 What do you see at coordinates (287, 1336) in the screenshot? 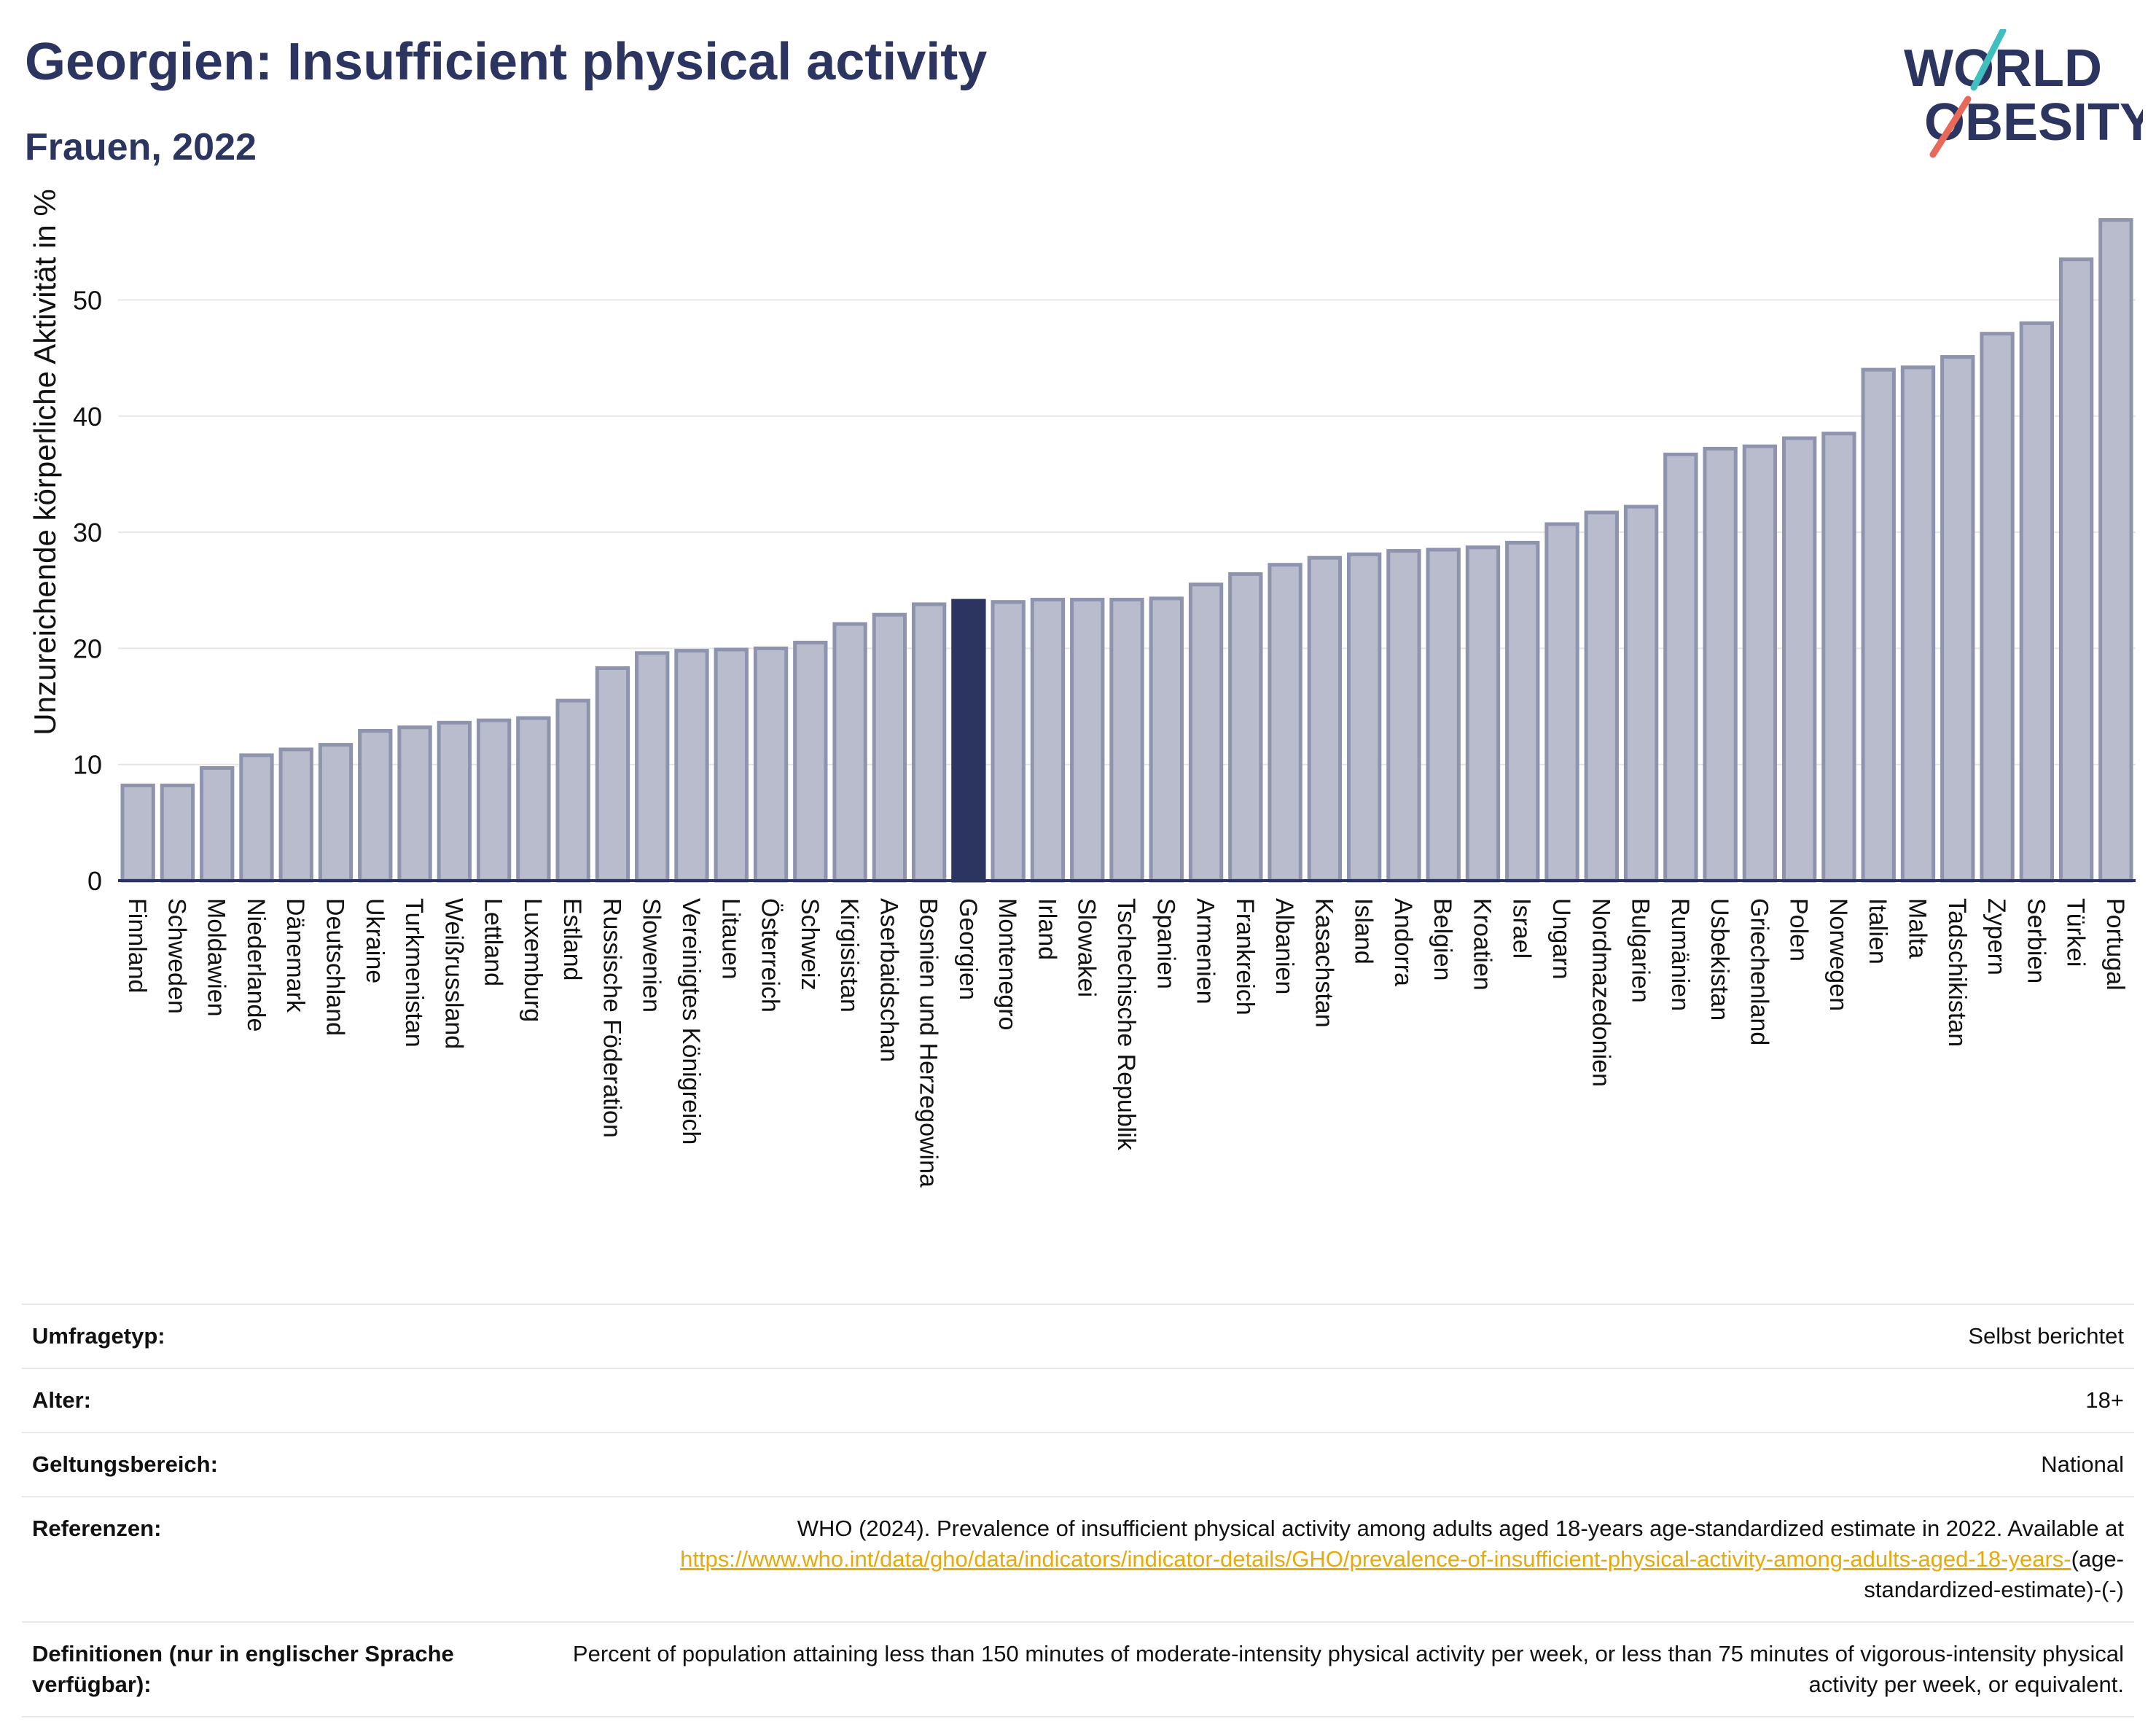
I see `meta-key: Umfragetyp:` at bounding box center [287, 1336].